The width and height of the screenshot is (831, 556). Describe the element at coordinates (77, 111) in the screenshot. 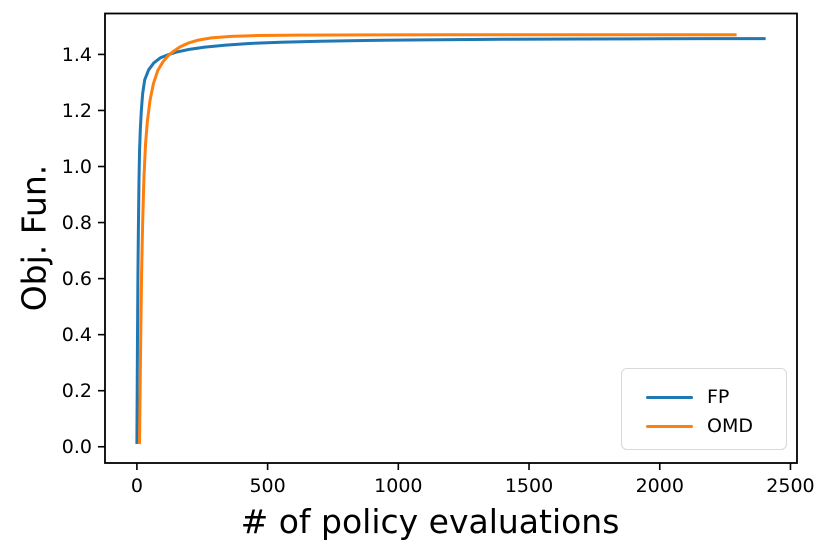

I see `y-tick-label: 1.2` at that location.